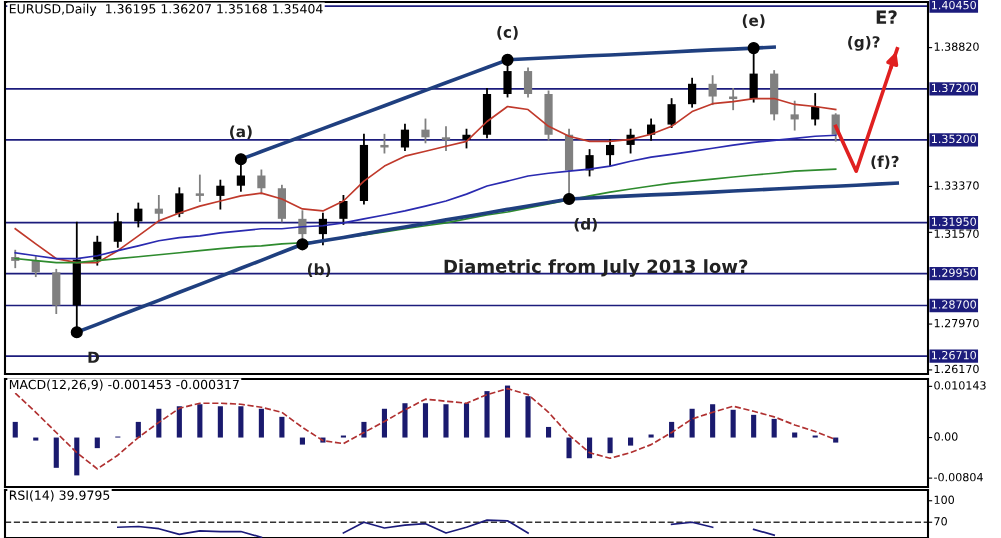 The image size is (1001, 538). What do you see at coordinates (753, 21) in the screenshot?
I see `data-label: (e)` at bounding box center [753, 21].